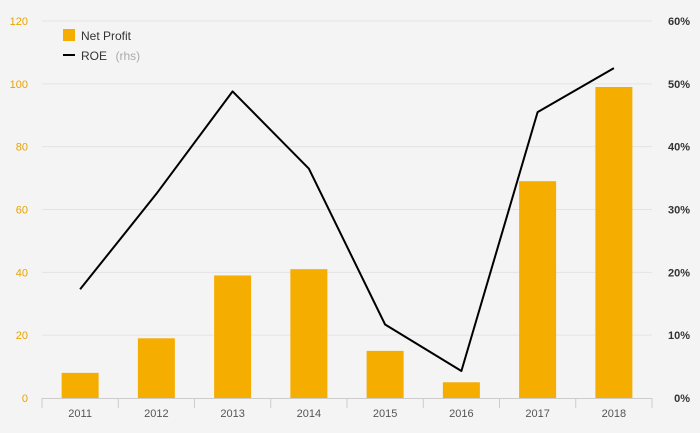 This screenshot has height=433, width=700. I want to click on y-axis-right: 0% 10% 20% 30% 40% 50% 60%, so click(679, 210).